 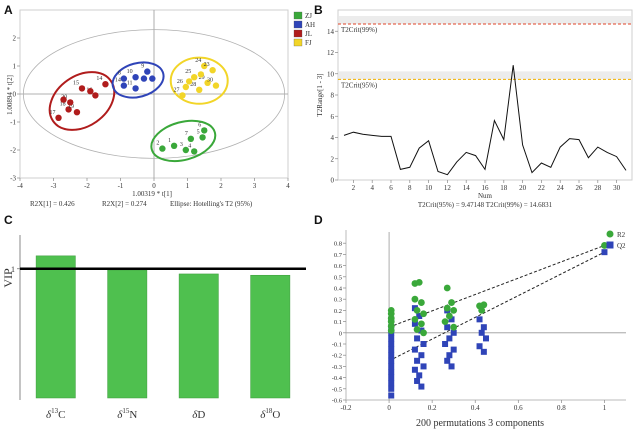 I want to click on panel-a-group-ellipse-zj, so click(x=183, y=141).